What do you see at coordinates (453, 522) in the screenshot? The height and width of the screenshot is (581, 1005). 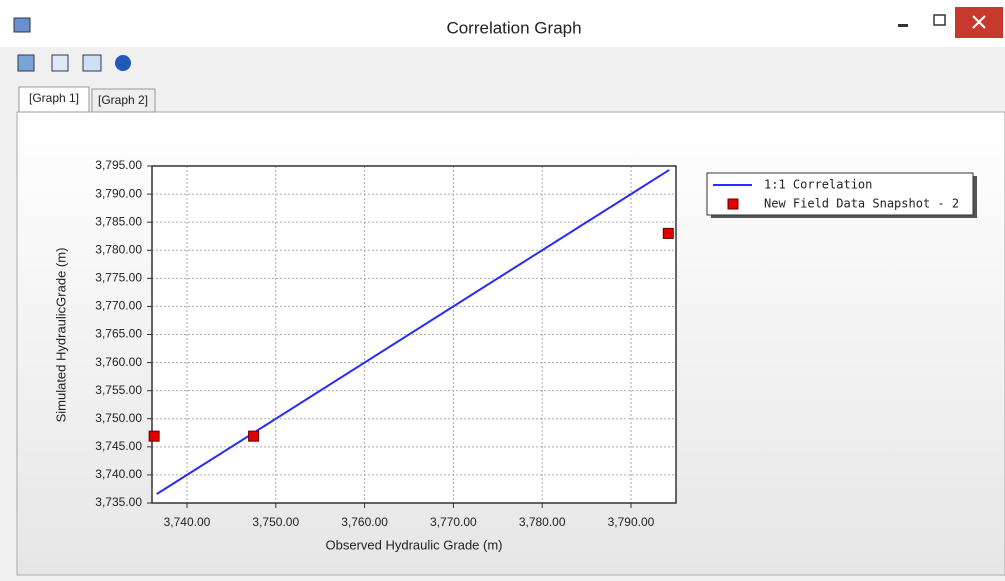 I see `x-tick-label: 3,770.00` at bounding box center [453, 522].